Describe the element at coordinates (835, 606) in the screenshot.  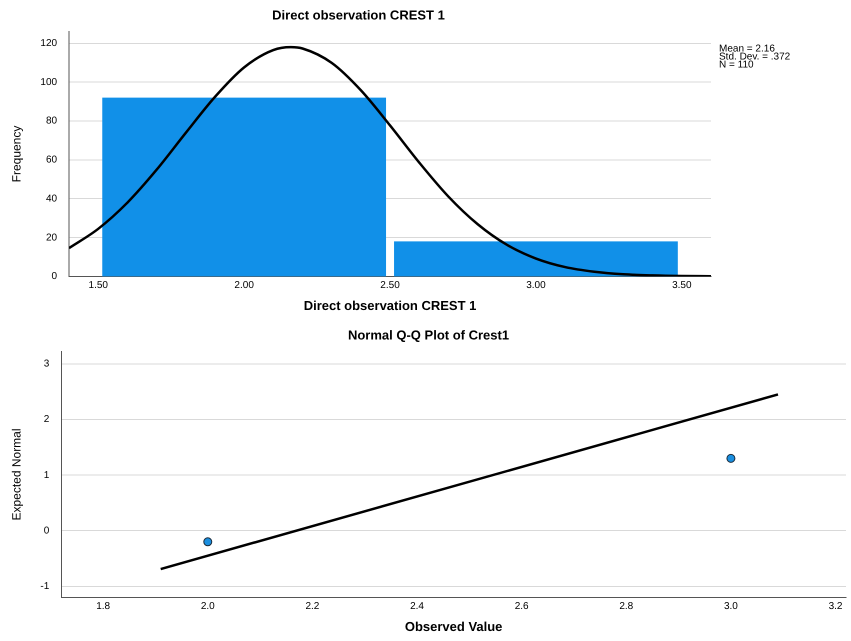
I see `x-tick-label: 3.2` at that location.